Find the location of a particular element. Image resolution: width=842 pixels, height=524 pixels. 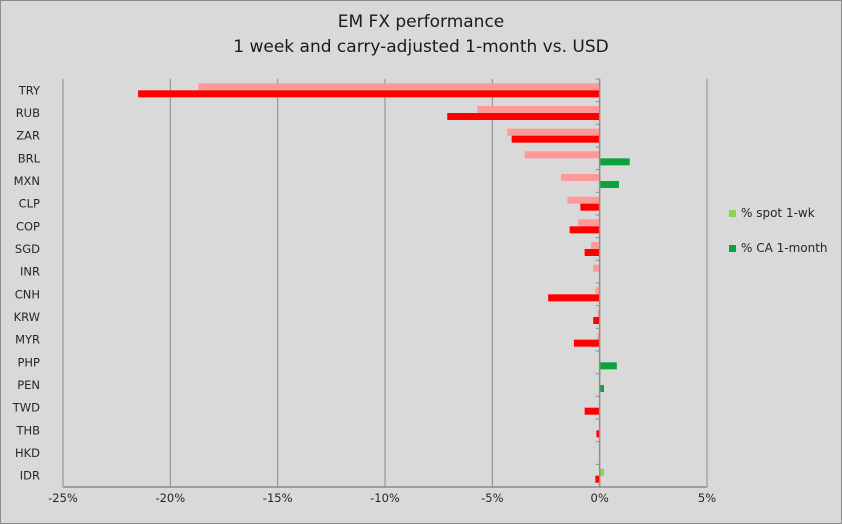

category-label: THB is located at coordinates (27, 430).